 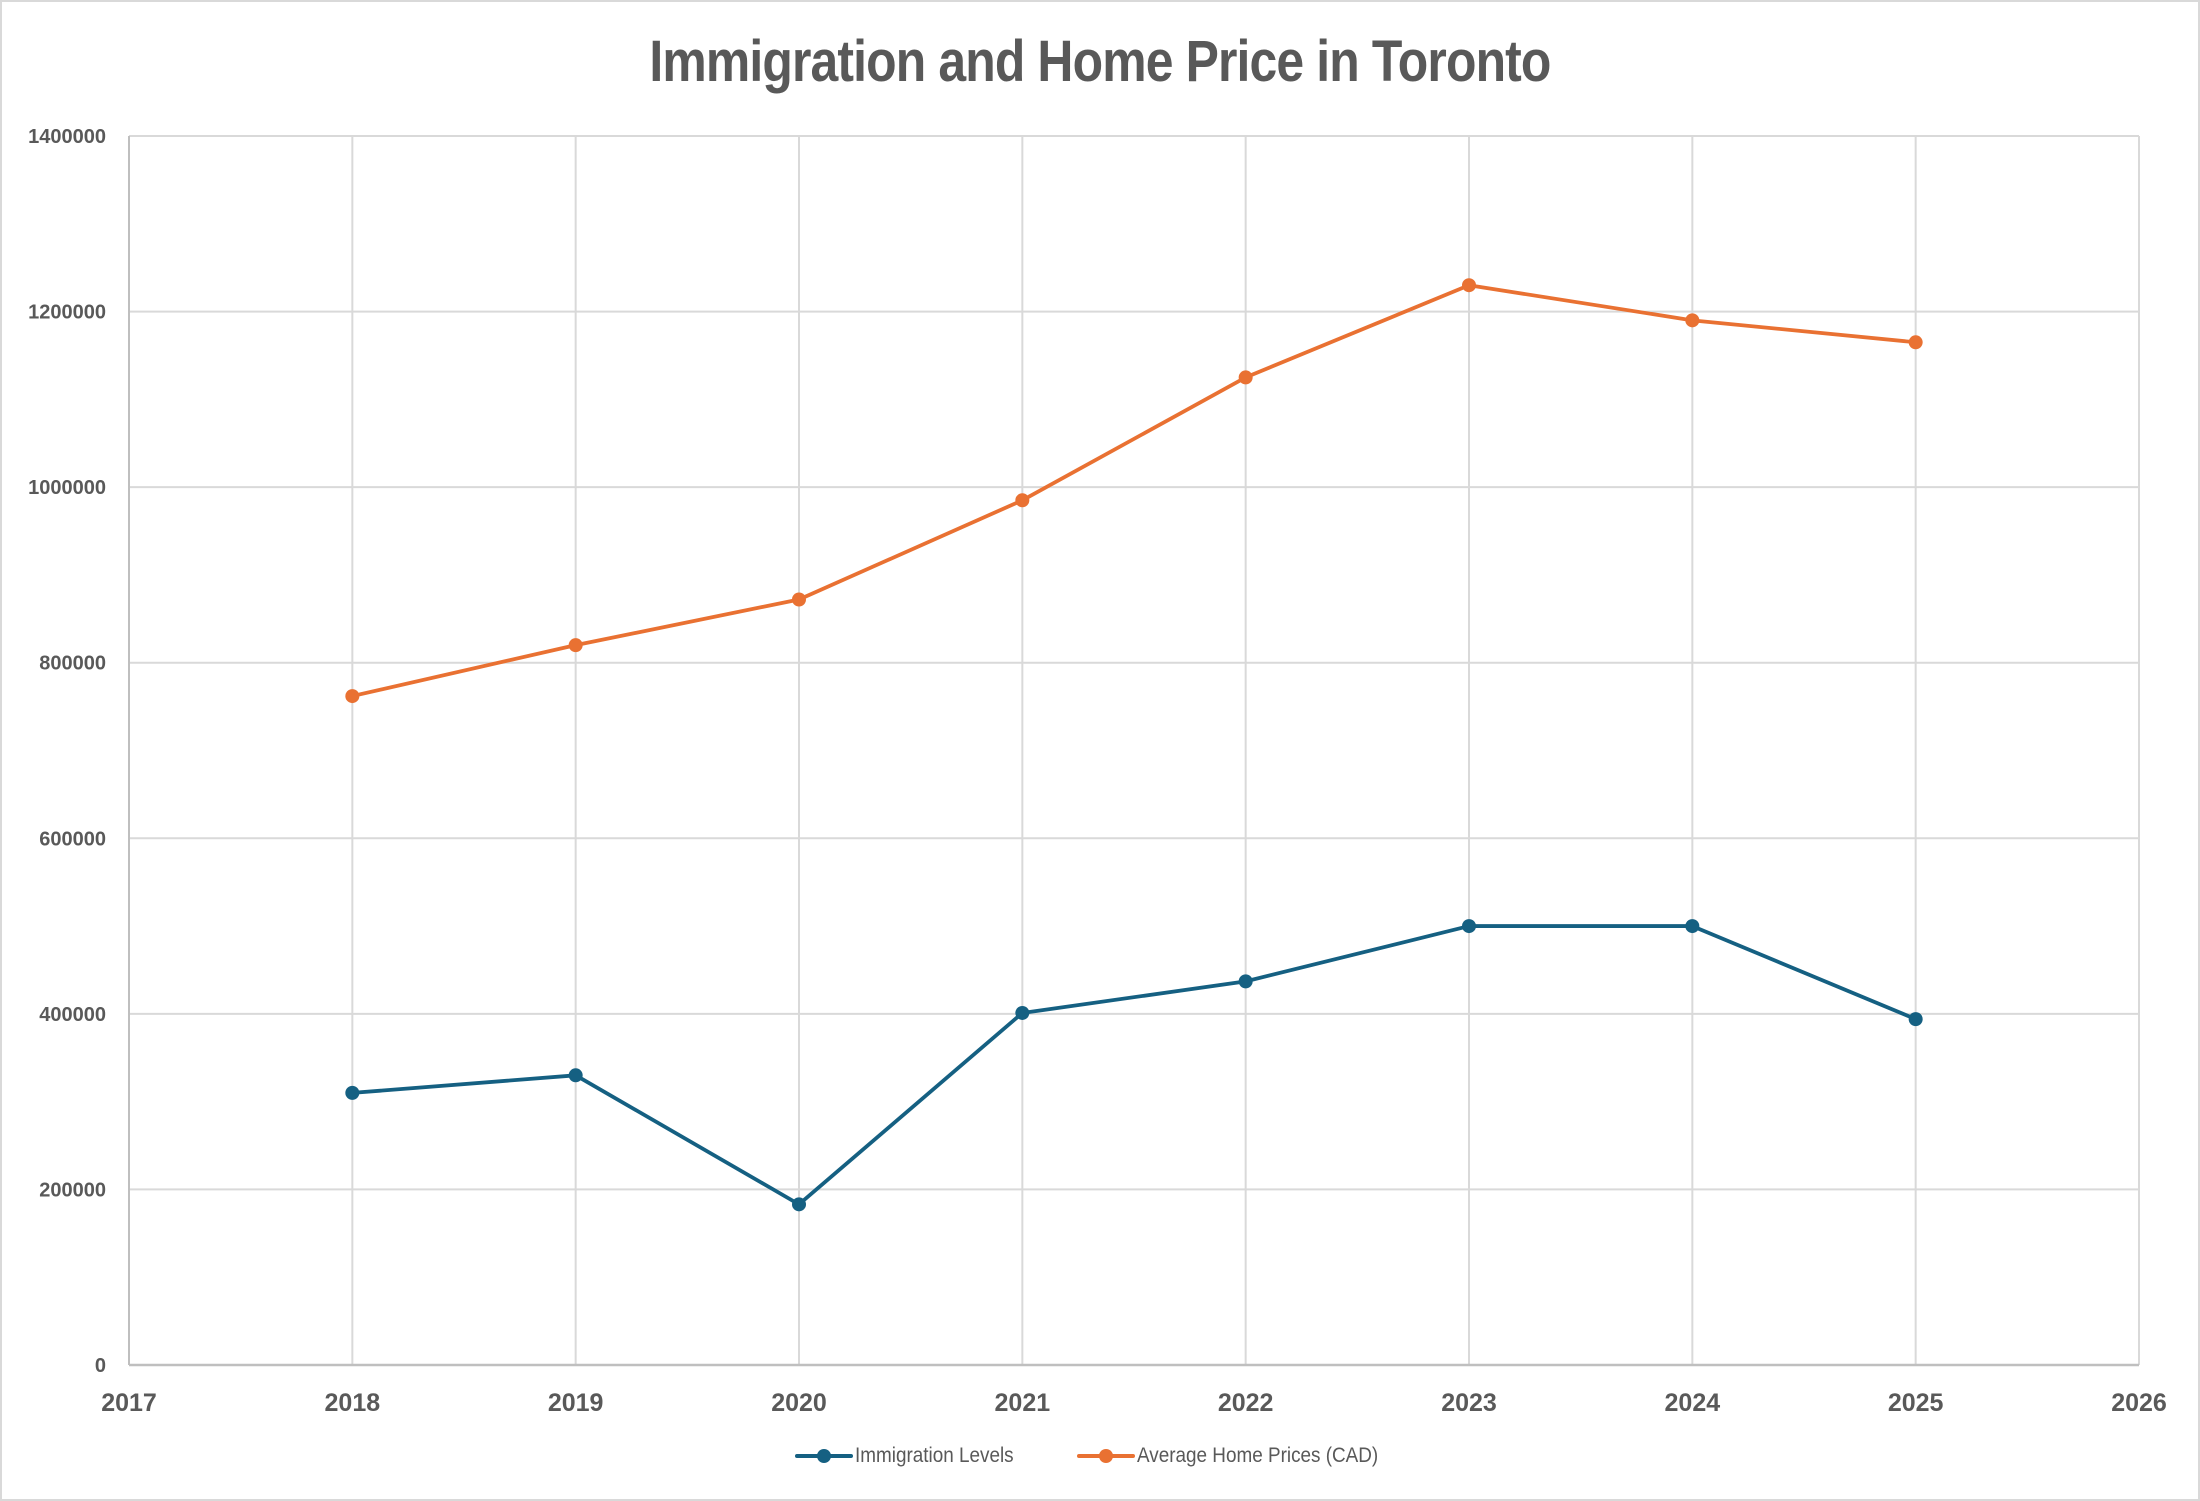 I want to click on x-tick-label: 2022, so click(x=1246, y=1403).